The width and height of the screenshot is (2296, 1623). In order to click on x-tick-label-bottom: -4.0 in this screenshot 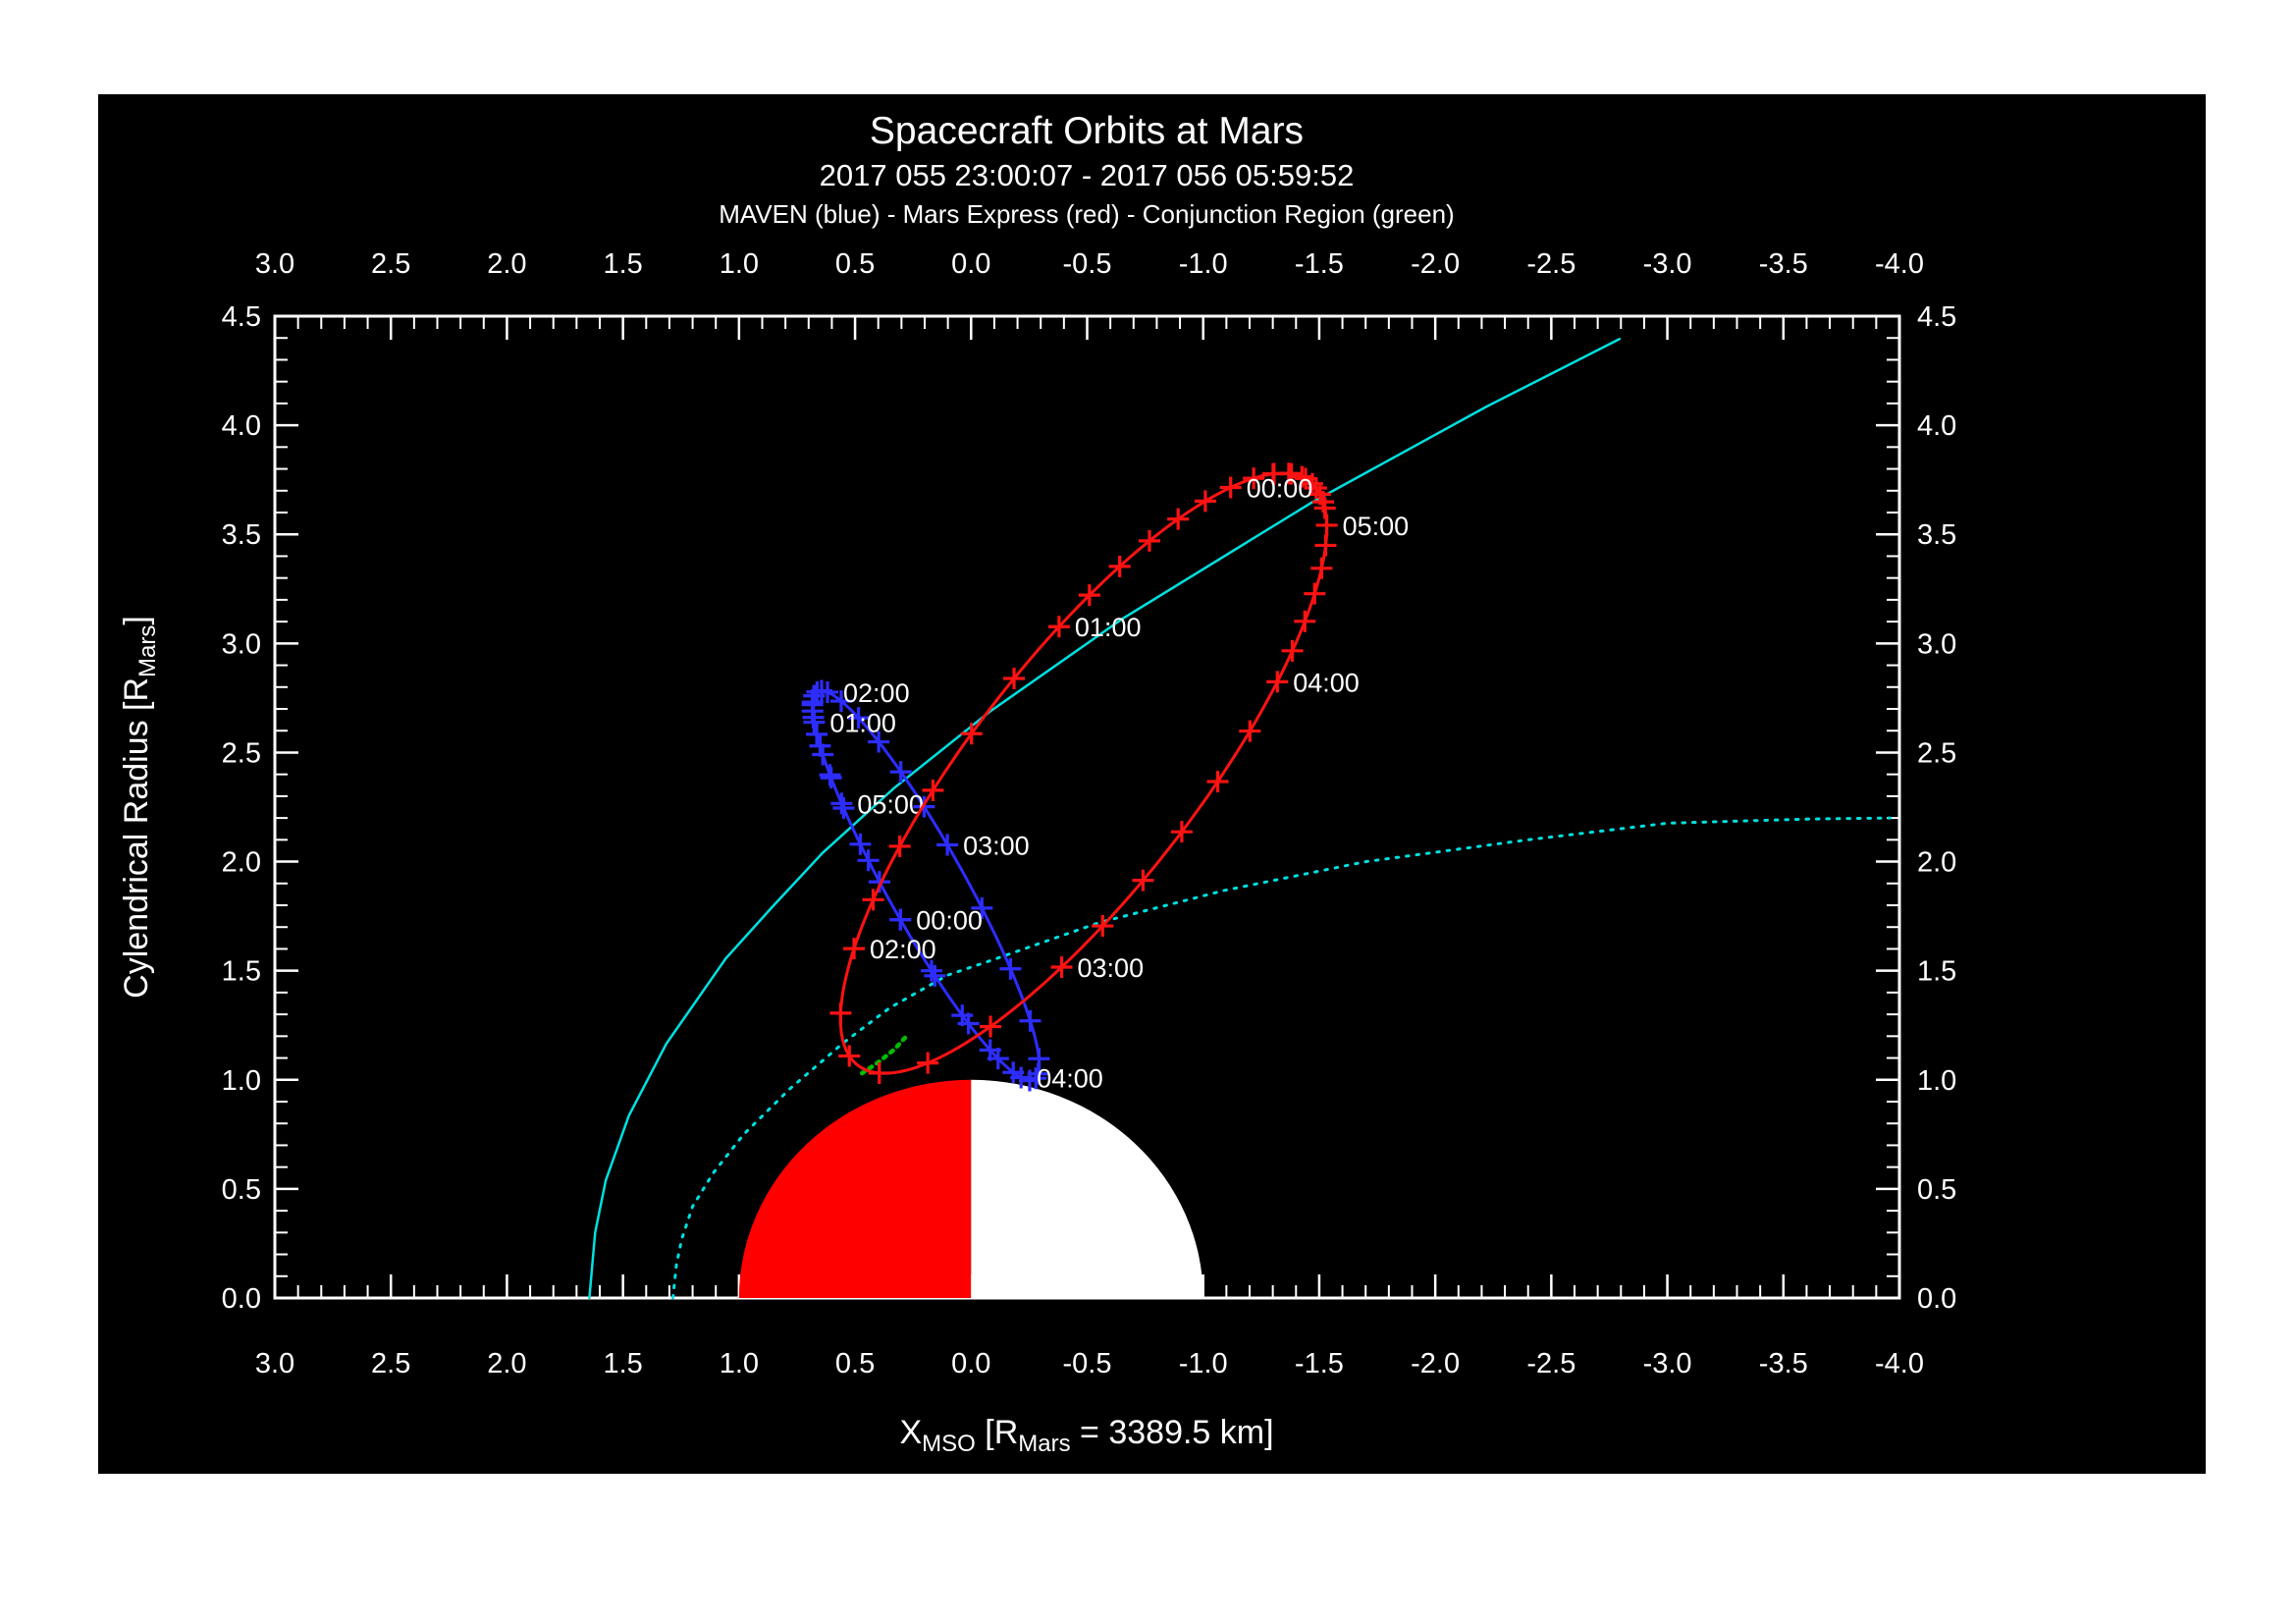, I will do `click(1899, 1364)`.